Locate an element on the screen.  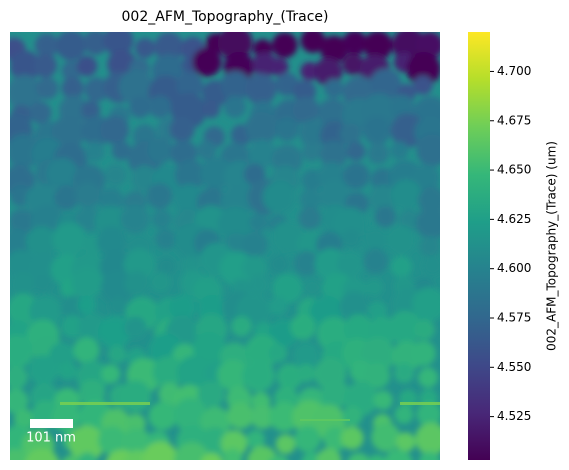
scale-bar is located at coordinates (51, 423).